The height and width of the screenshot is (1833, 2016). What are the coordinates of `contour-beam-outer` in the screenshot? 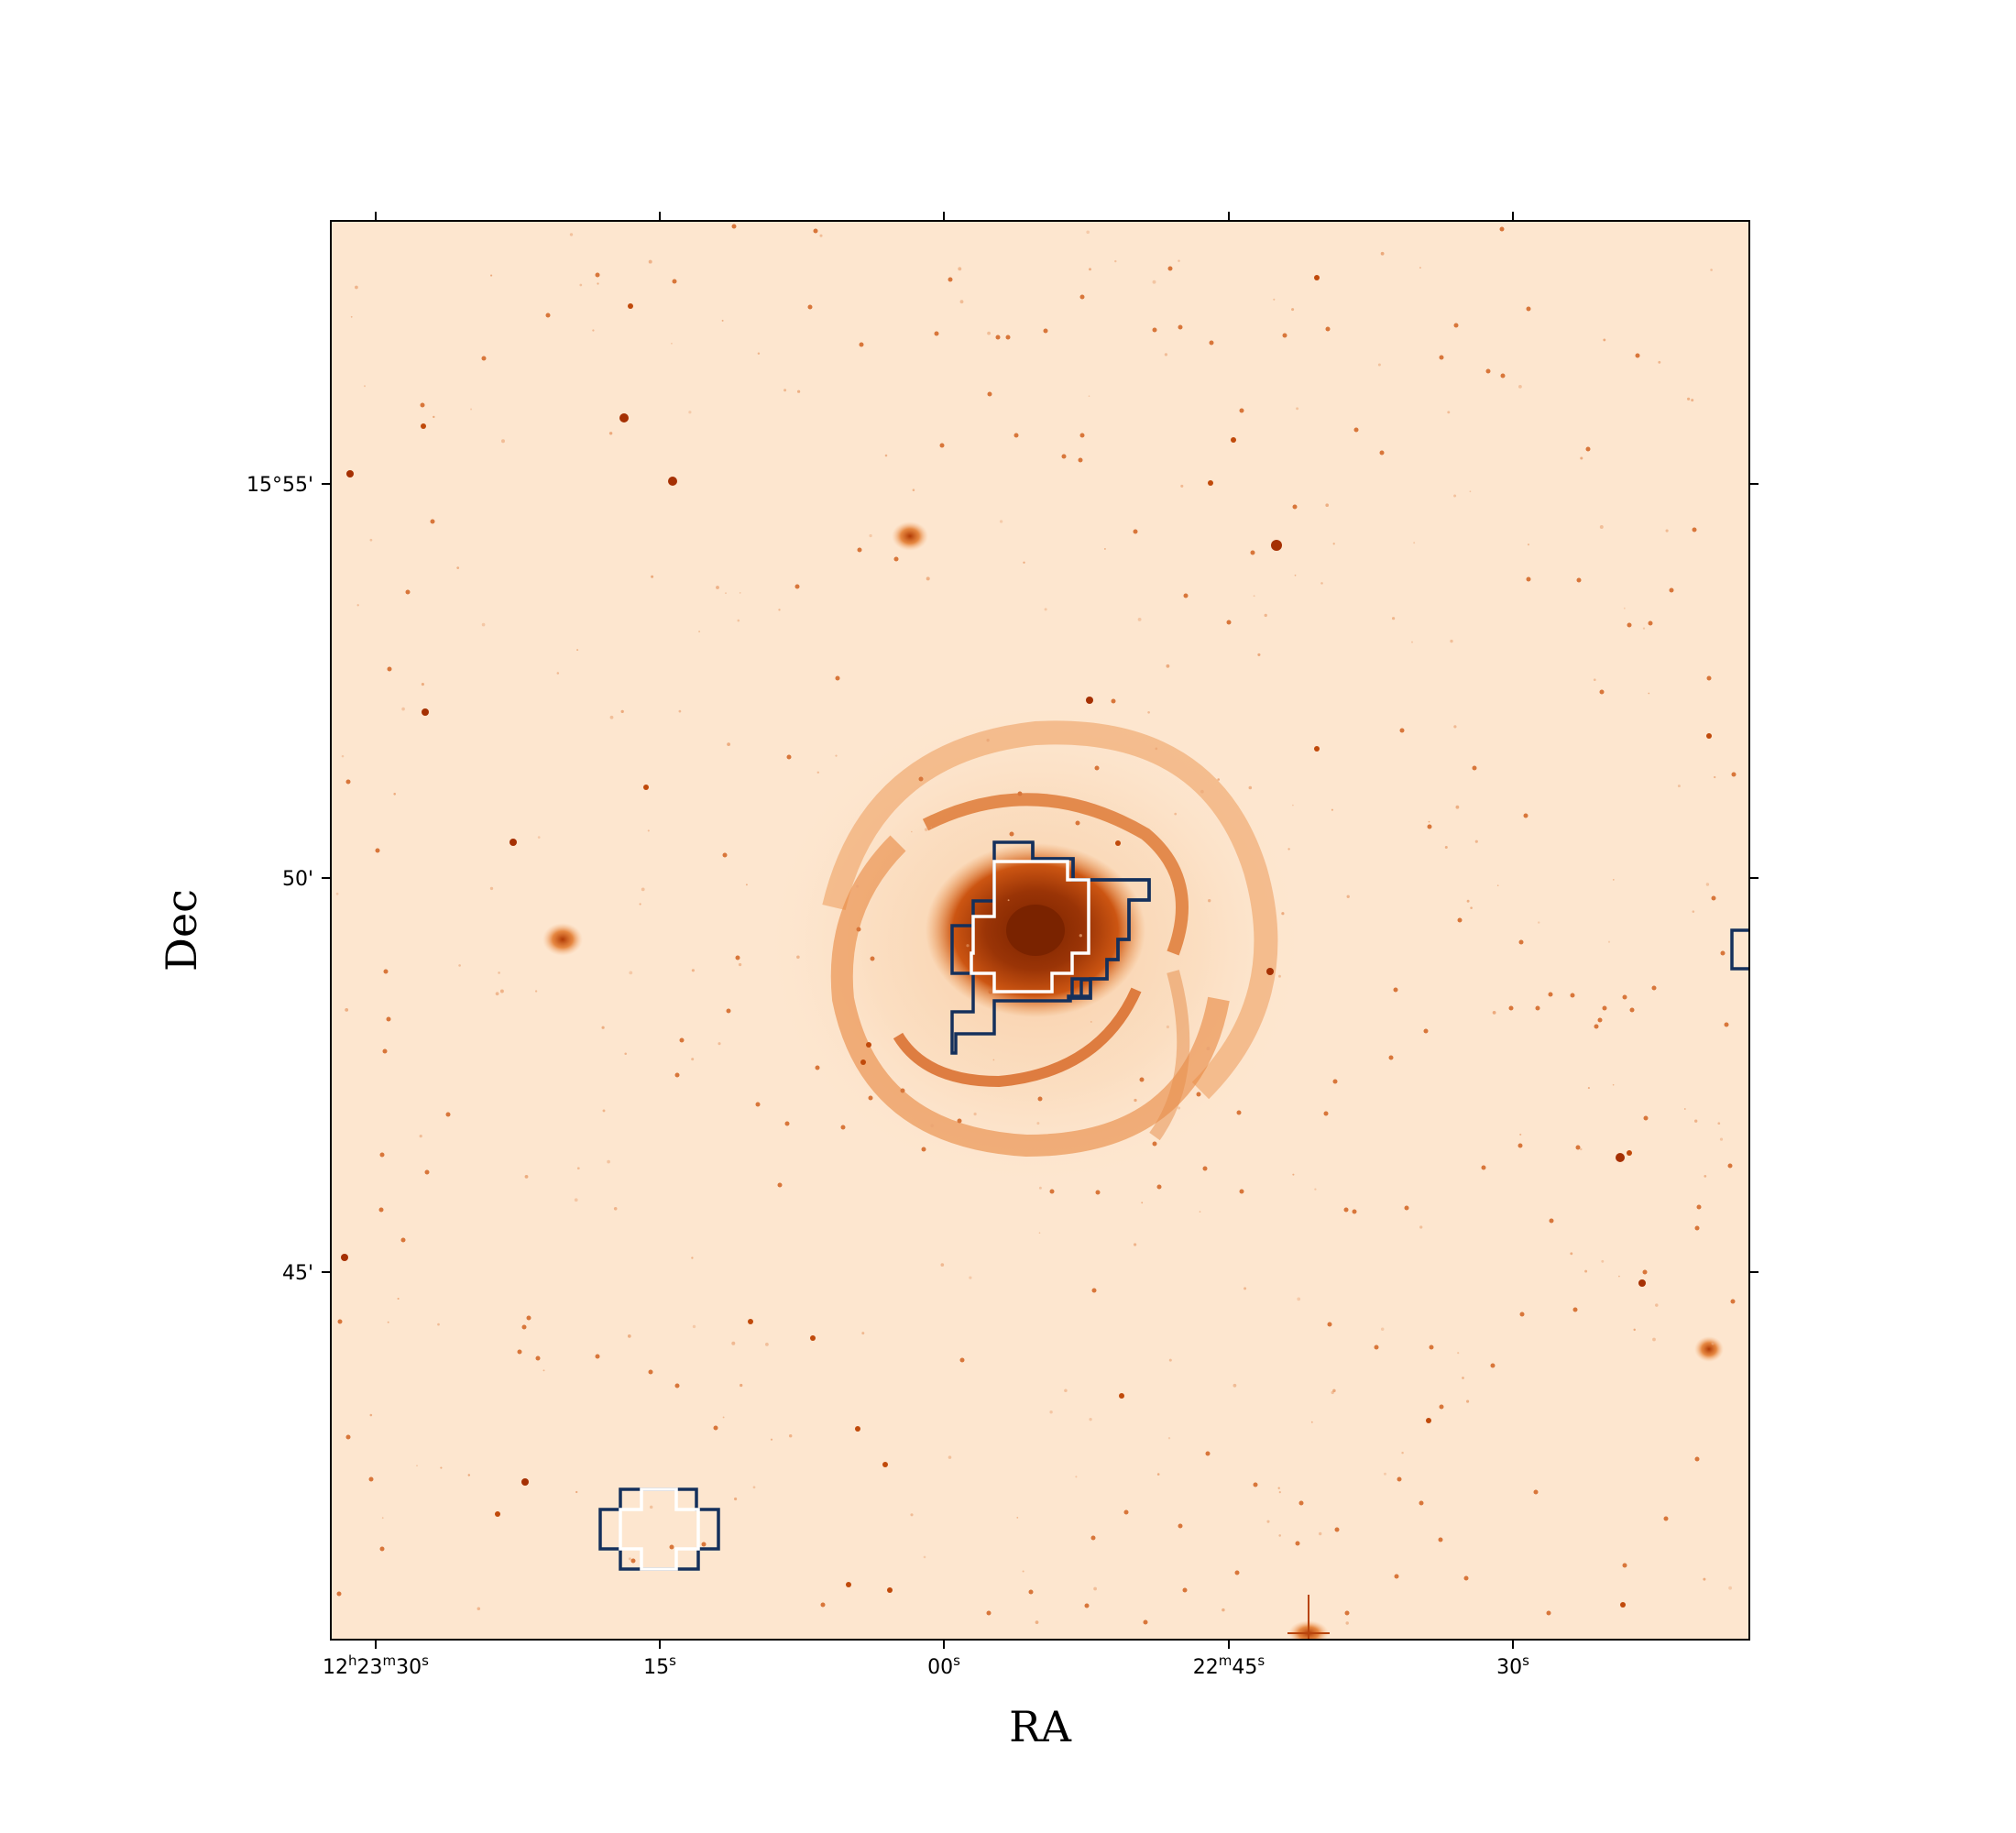 It's located at (659, 1529).